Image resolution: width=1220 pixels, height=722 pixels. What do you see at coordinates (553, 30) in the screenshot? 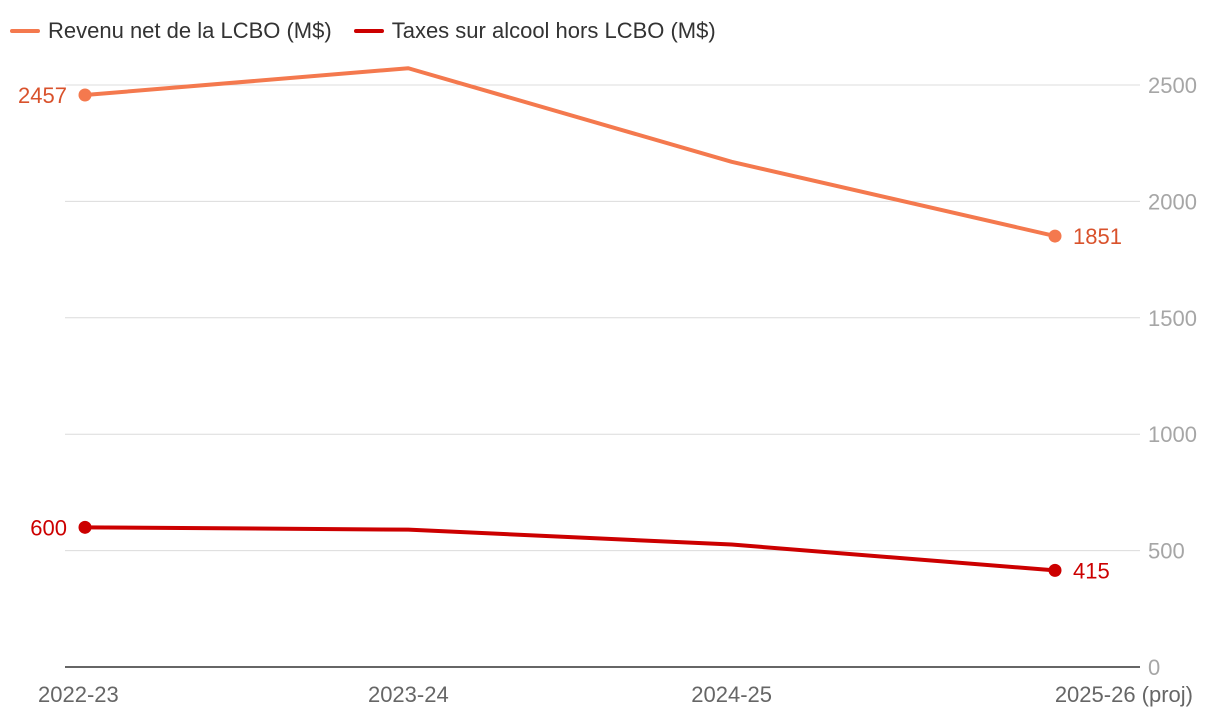
I see `legend-label-alcohol-tax: Taxes sur alcool hors LCBO (M$)` at bounding box center [553, 30].